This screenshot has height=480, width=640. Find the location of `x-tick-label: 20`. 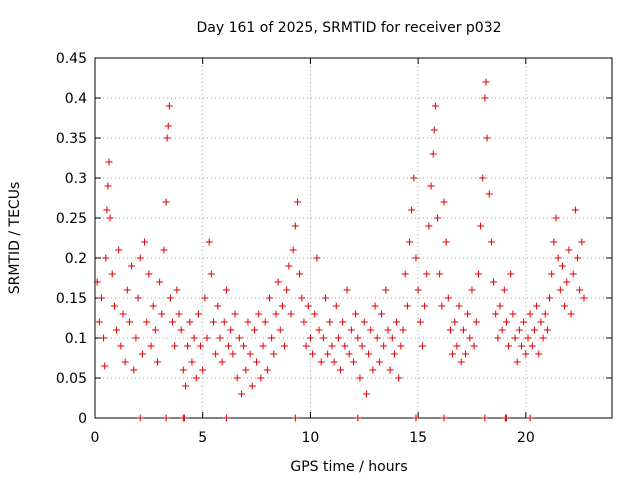

x-tick-label: 20 is located at coordinates (526, 438).